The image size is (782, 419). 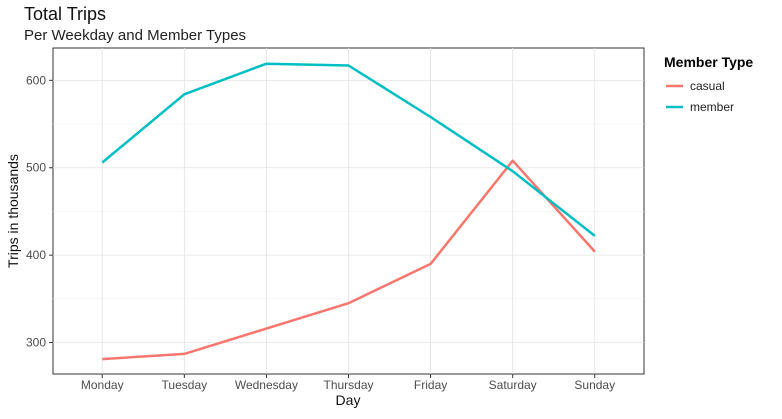 I want to click on legend: Member Type casual member, so click(x=708, y=84).